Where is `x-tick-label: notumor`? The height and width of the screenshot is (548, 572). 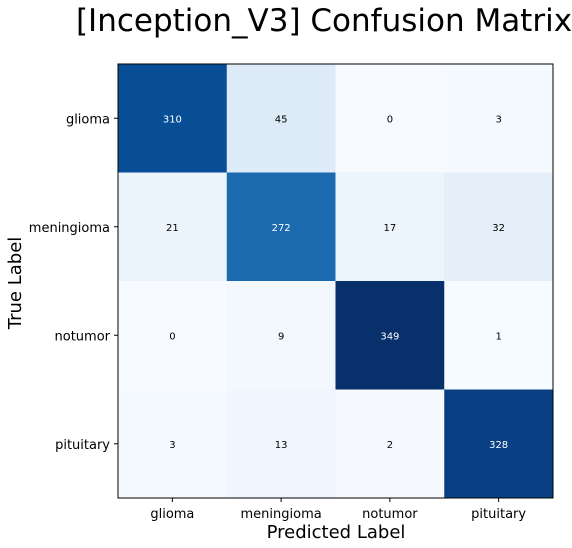 x-tick-label: notumor is located at coordinates (390, 514).